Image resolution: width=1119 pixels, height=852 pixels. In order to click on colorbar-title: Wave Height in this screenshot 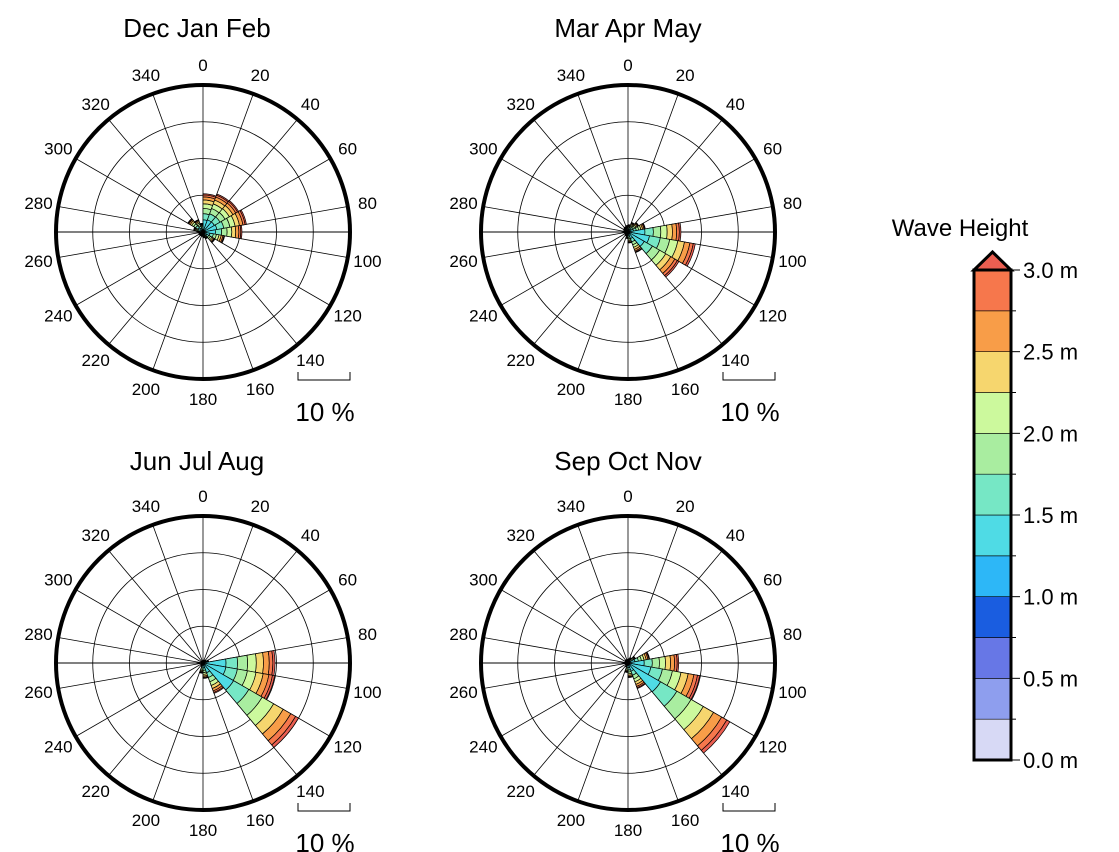, I will do `click(960, 228)`.